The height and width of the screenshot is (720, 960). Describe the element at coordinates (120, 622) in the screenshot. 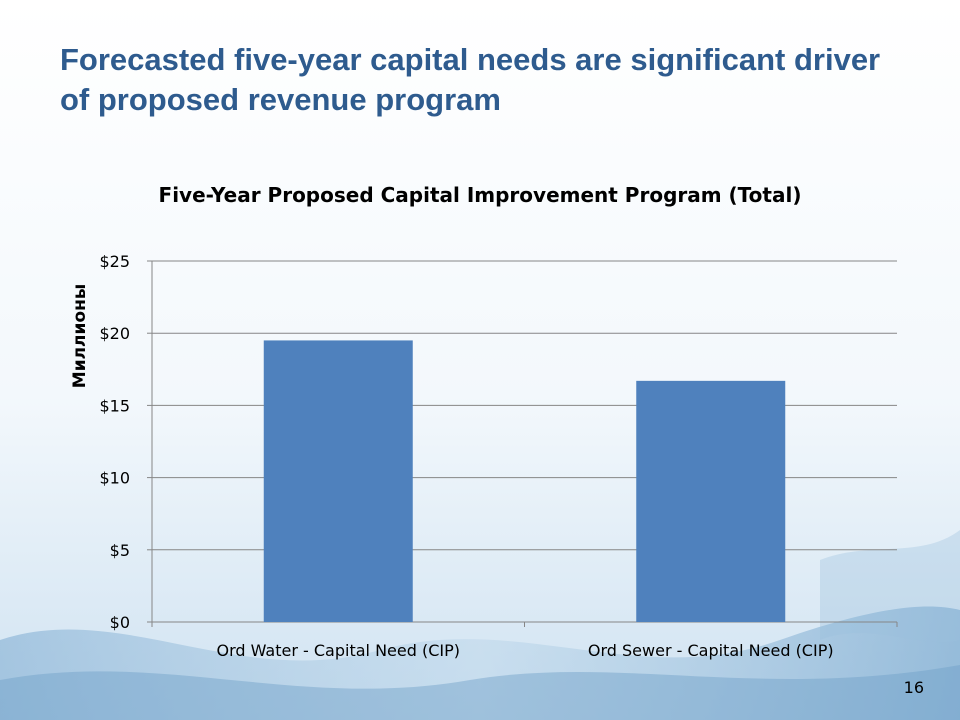

I see `y-tick-label: $0` at that location.